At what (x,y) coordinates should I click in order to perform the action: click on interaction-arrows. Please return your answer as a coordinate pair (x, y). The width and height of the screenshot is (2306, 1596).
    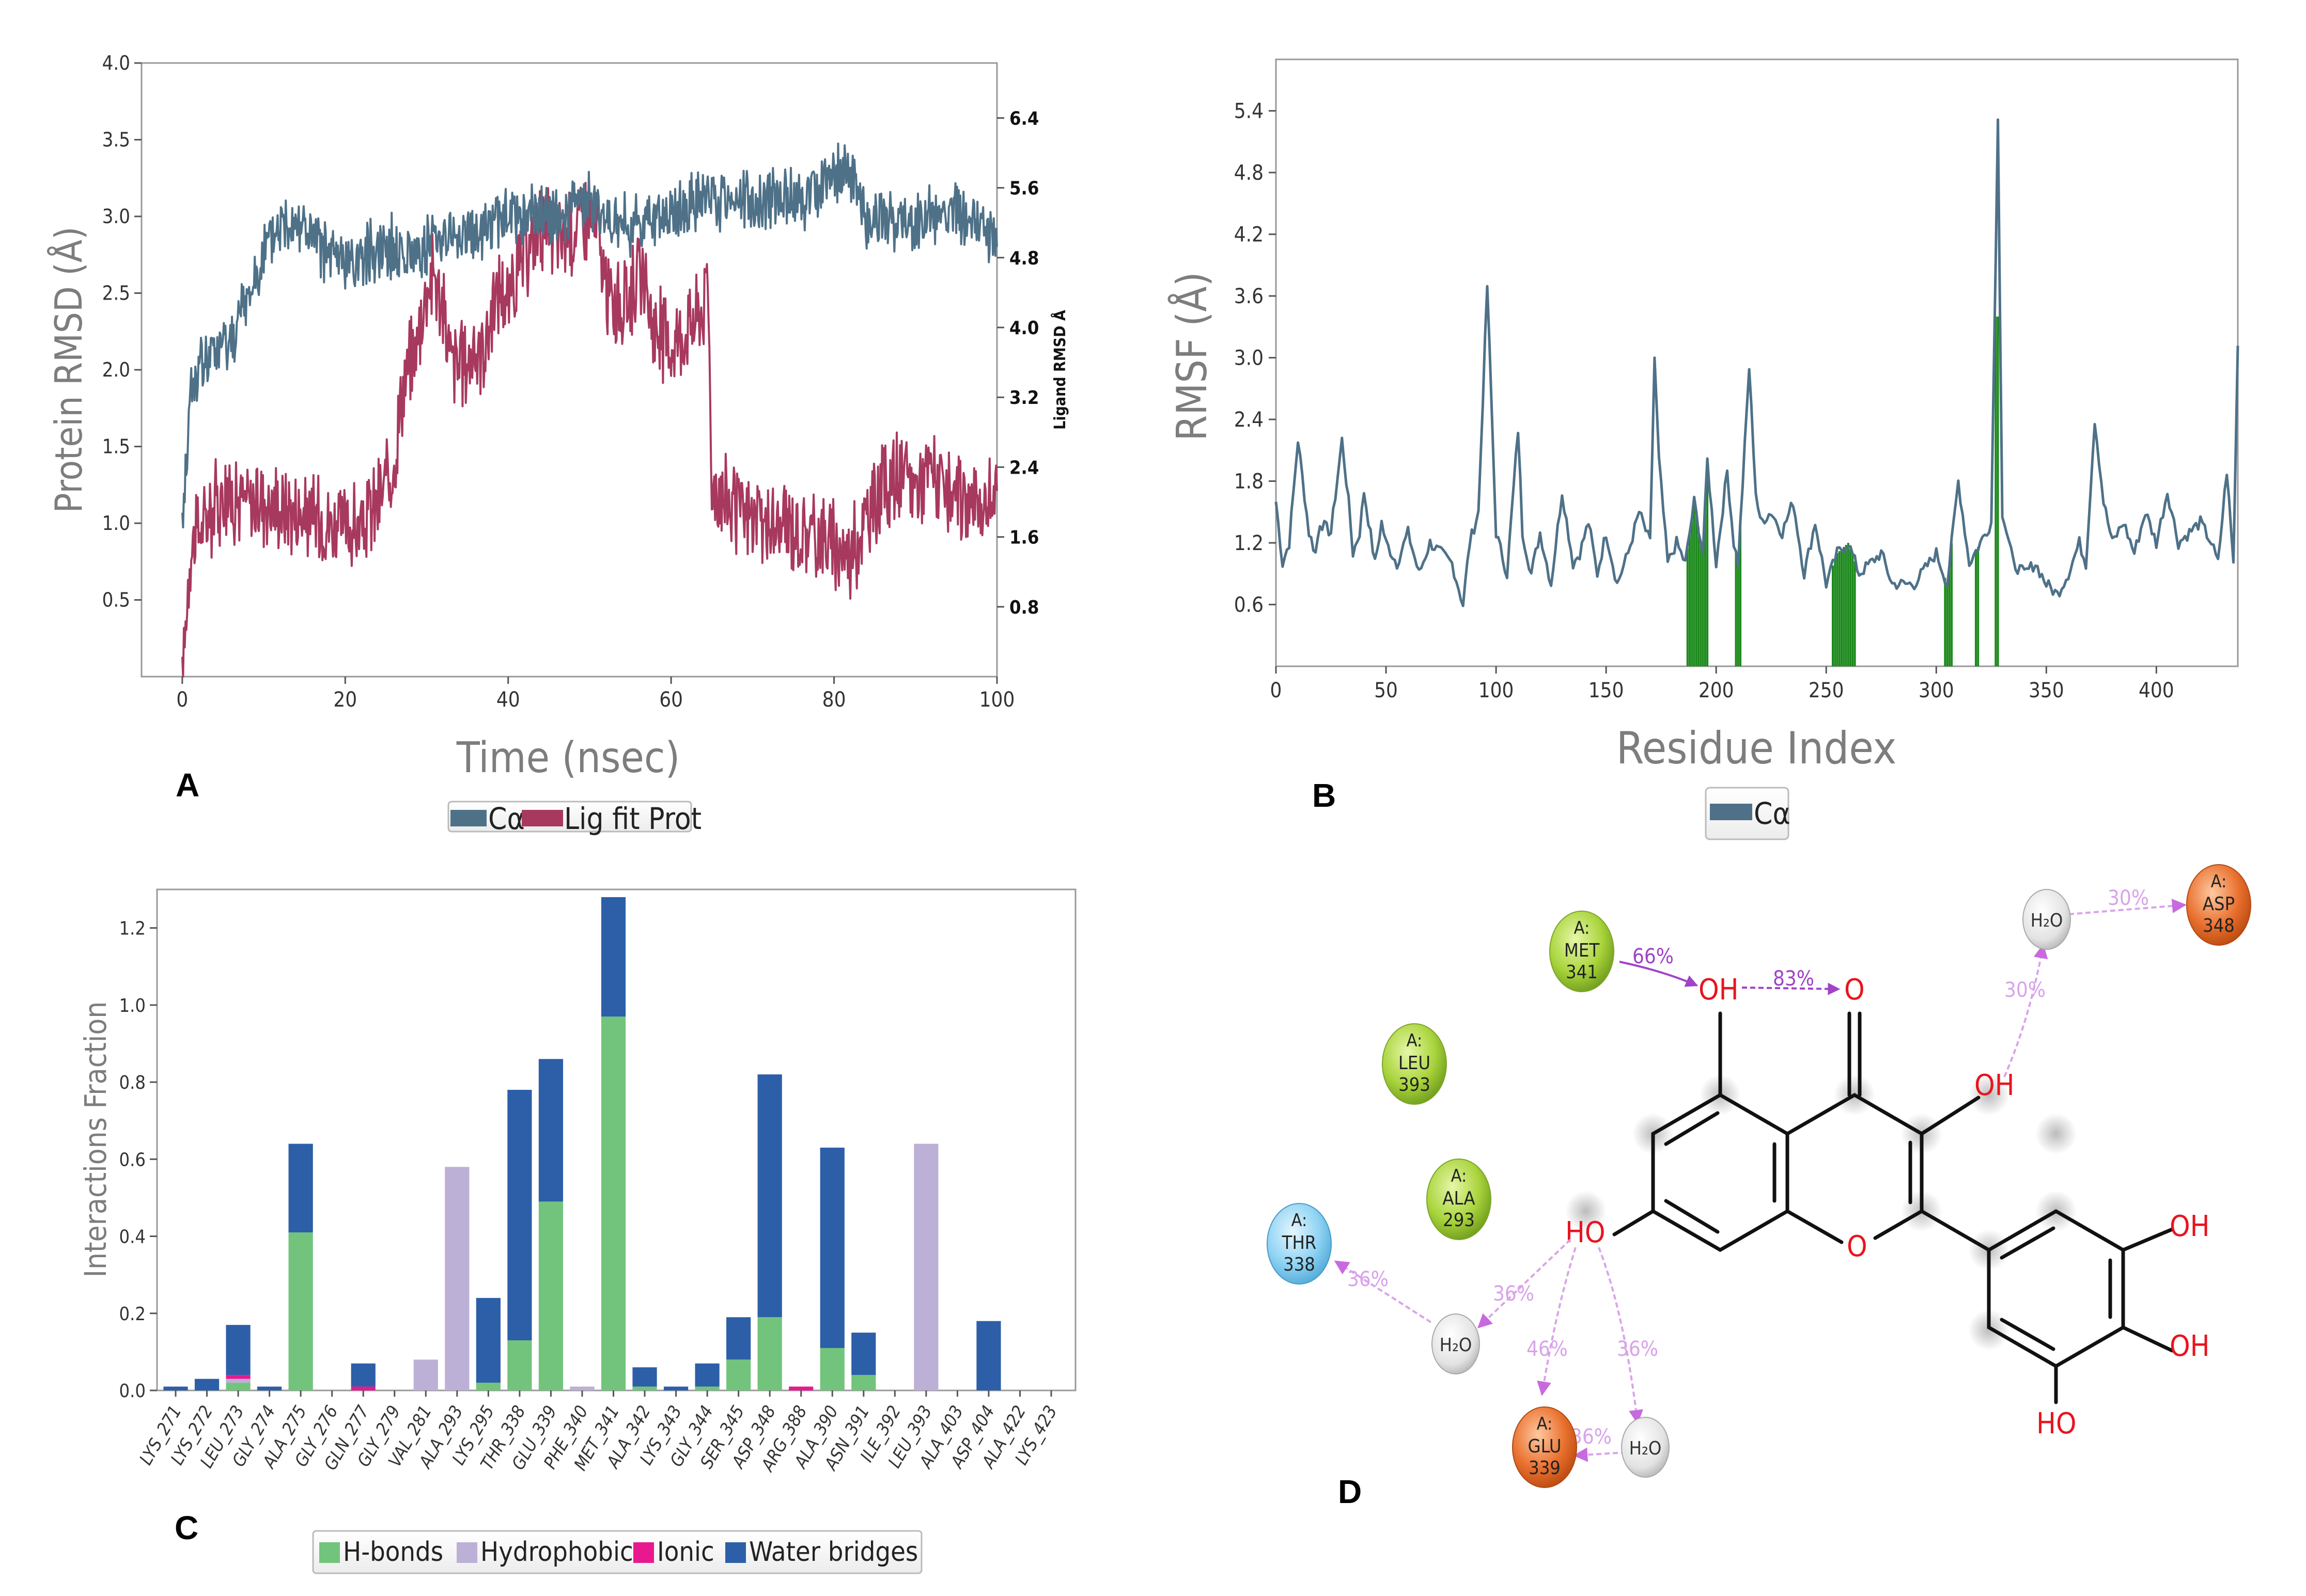
    Looking at the image, I should click on (1760, 1180).